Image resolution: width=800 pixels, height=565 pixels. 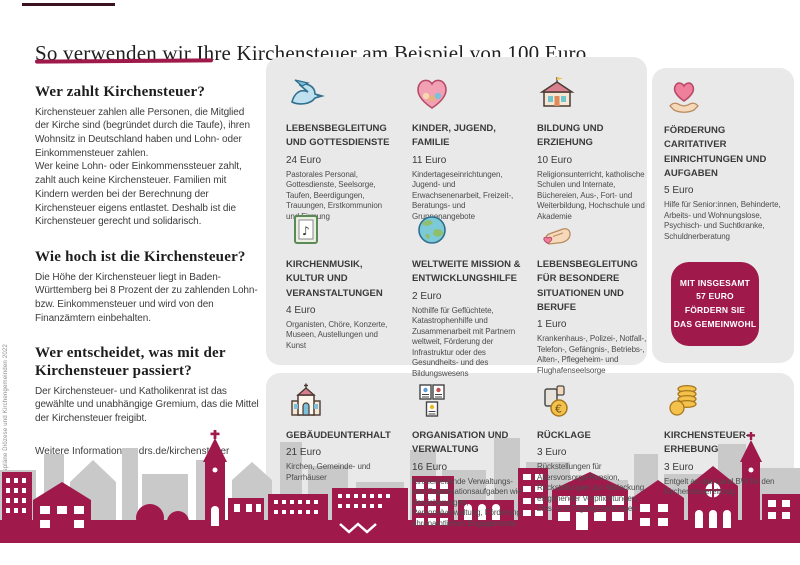 What do you see at coordinates (469, 231) in the screenshot?
I see `globe-icon` at bounding box center [469, 231].